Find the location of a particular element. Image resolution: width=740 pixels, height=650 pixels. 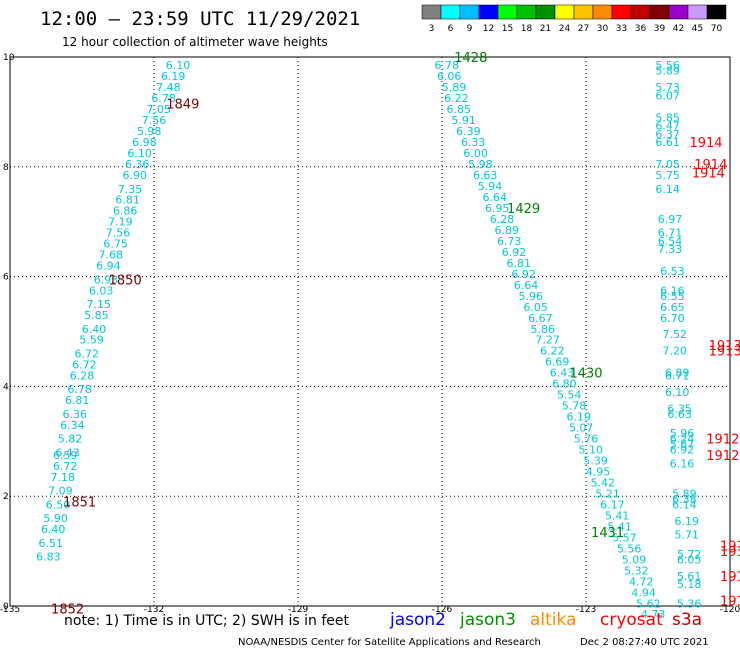

pass-label: 1913 is located at coordinates (724, 352).